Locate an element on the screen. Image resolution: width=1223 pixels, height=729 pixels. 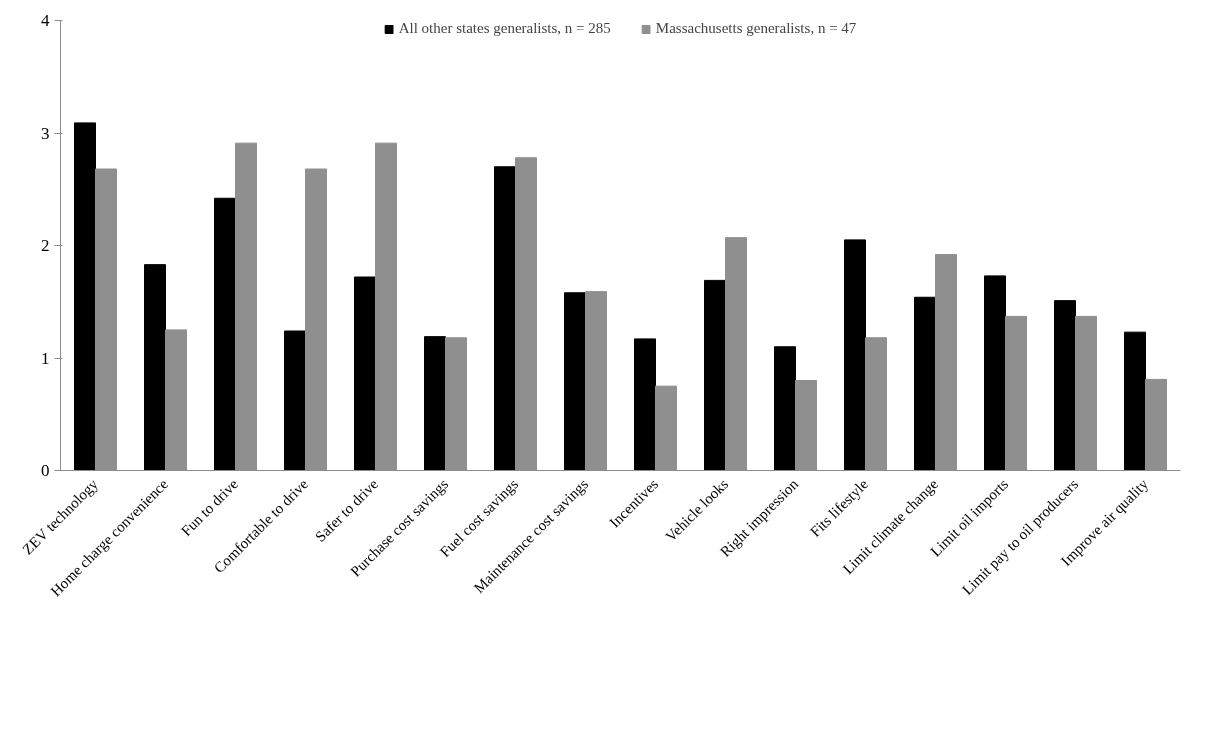
y-tick-label: 3 is located at coordinates (45, 133).